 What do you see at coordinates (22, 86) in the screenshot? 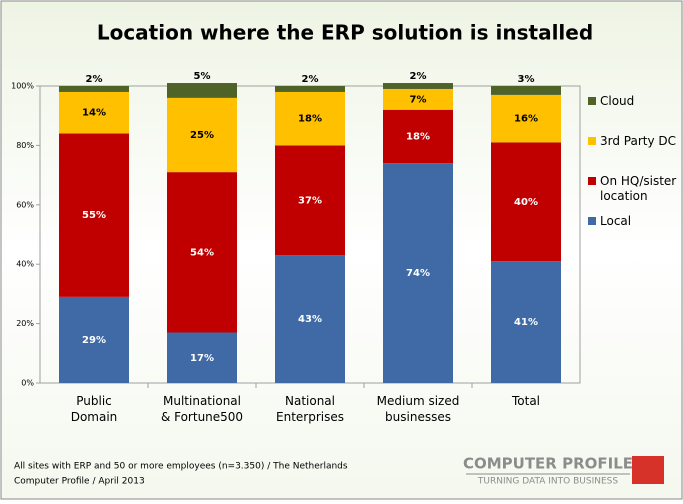
I see `y-tick-label: 100%` at bounding box center [22, 86].